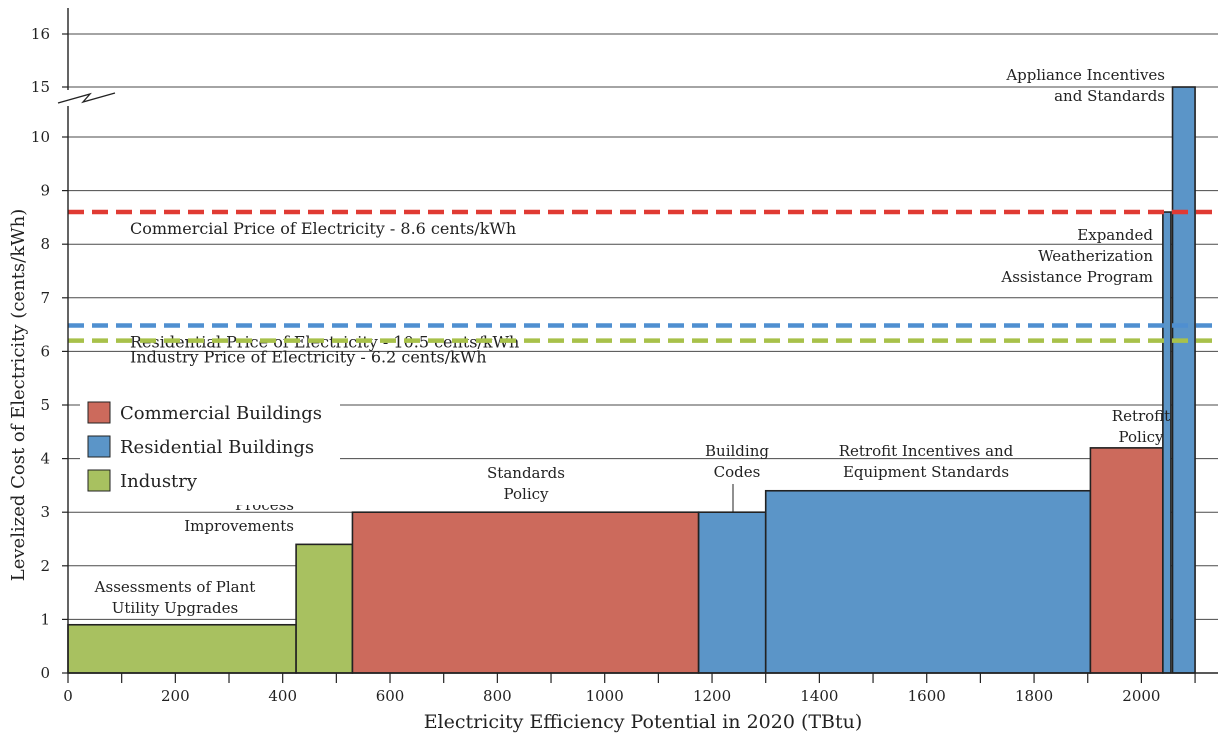 The image size is (1220, 739). I want to click on x-tick-label: 800, so click(497, 696).